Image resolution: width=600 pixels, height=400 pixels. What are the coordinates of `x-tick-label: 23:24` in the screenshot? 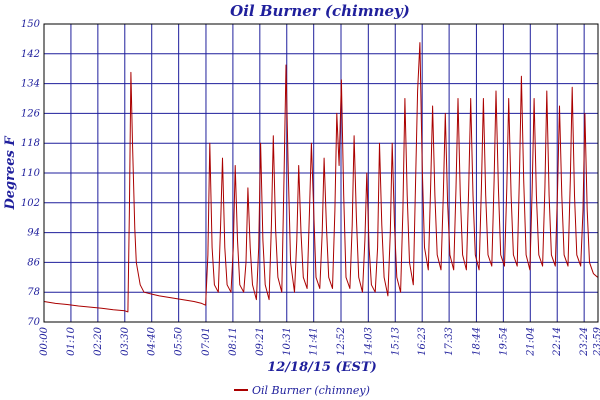 It's located at (584, 342).